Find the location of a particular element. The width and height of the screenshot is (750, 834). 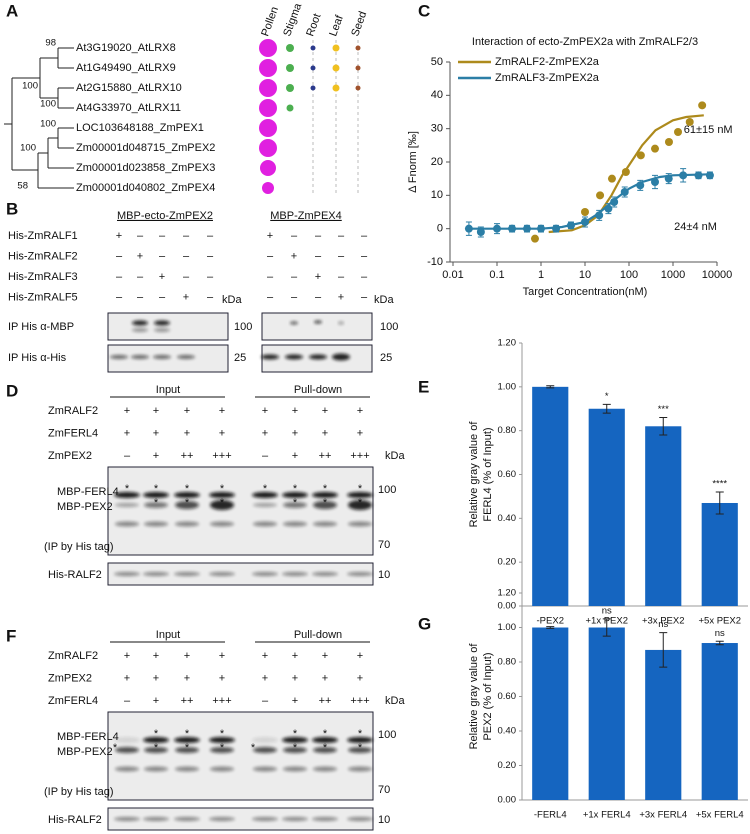

y-tick-label: 0.00 is located at coordinates (507, 800).